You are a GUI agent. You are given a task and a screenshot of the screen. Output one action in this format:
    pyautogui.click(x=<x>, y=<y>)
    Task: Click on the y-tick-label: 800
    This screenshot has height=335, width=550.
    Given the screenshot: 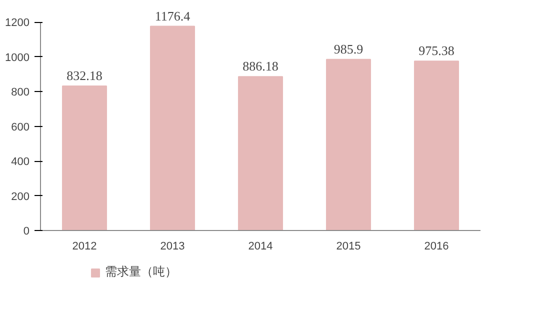 What is the action you would take?
    pyautogui.click(x=20, y=92)
    